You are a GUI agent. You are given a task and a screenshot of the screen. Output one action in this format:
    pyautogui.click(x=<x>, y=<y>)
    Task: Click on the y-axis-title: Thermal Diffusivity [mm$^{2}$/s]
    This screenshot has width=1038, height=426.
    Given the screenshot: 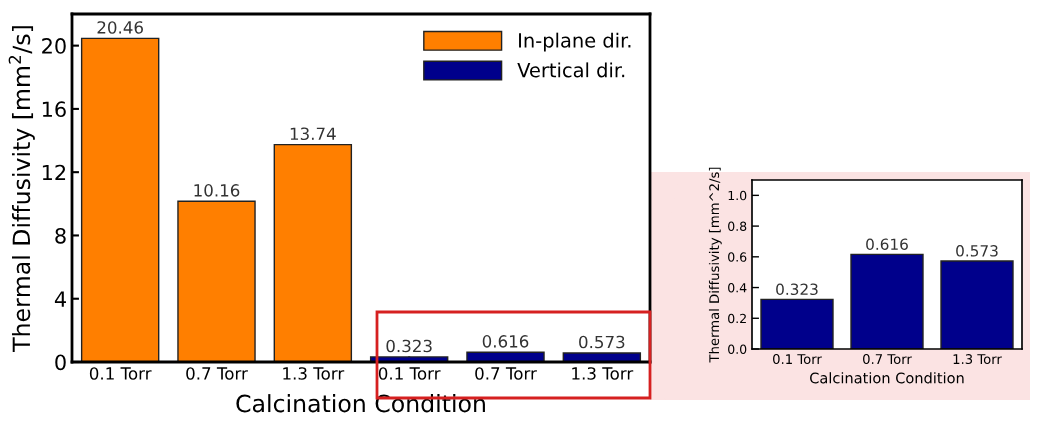 What is the action you would take?
    pyautogui.click(x=21, y=189)
    